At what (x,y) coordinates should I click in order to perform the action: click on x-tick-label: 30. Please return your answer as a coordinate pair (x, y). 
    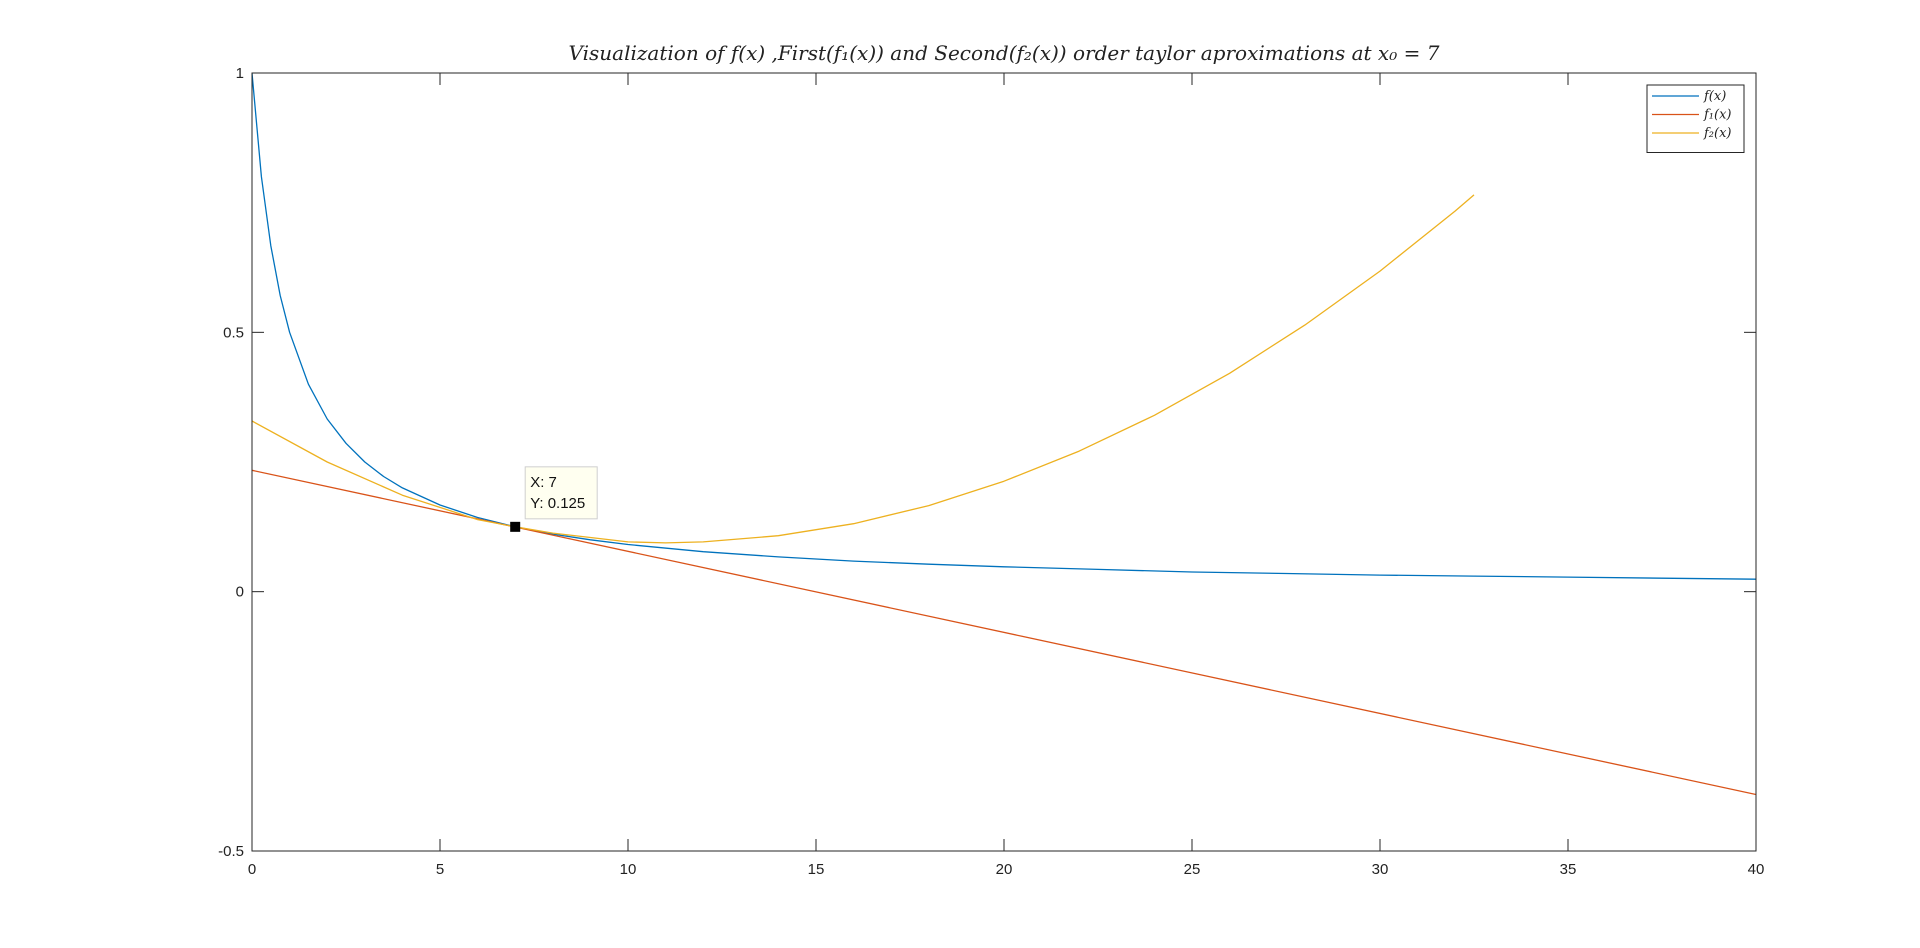
    Looking at the image, I should click on (1380, 869).